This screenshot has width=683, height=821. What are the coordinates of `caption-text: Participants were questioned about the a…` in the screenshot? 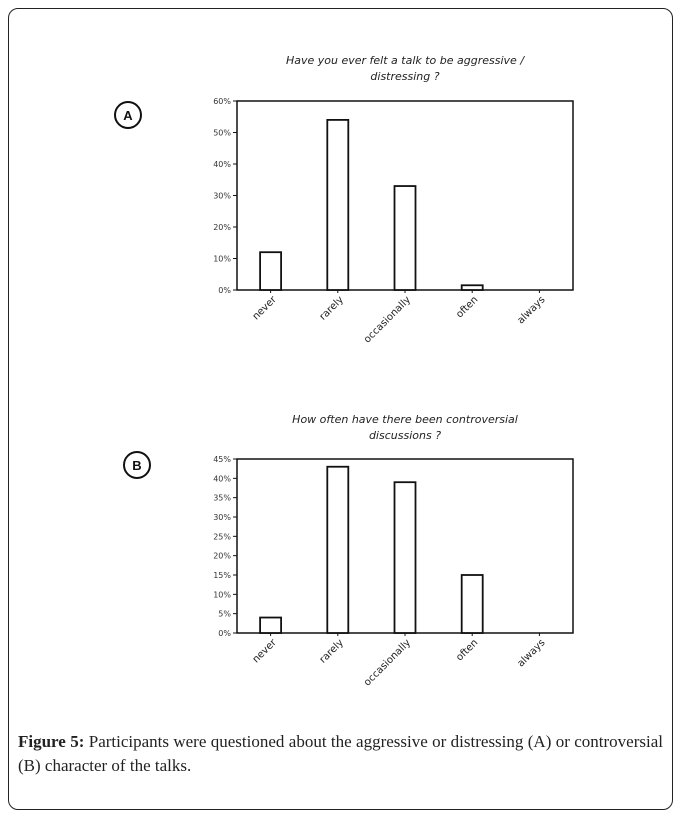 It's located at (340, 753).